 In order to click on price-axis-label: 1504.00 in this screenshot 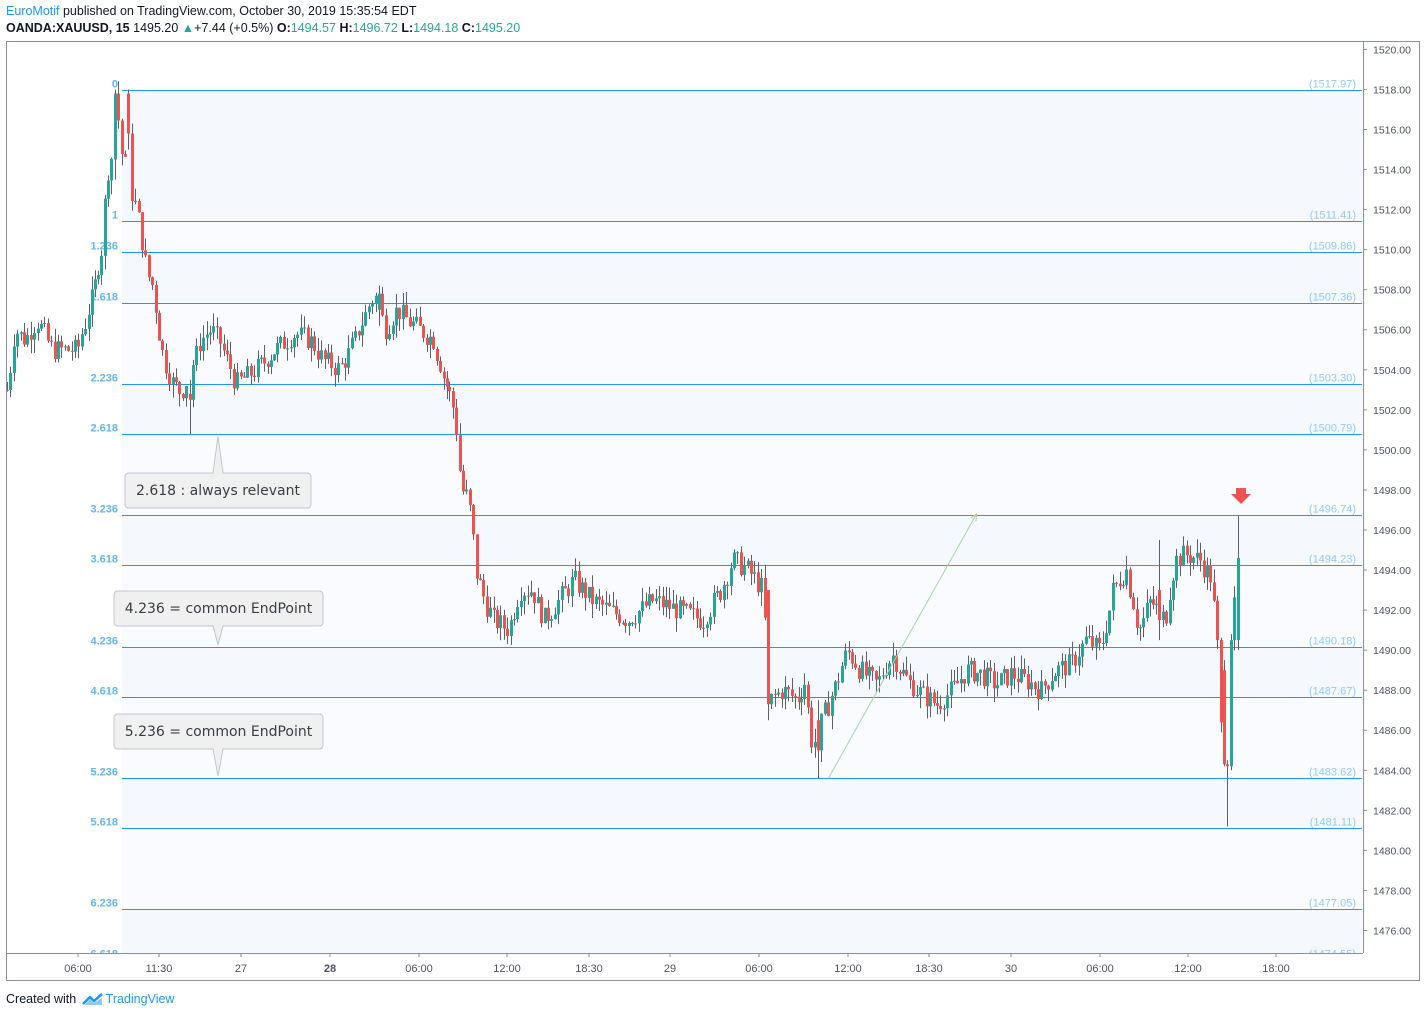, I will do `click(1392, 371)`.